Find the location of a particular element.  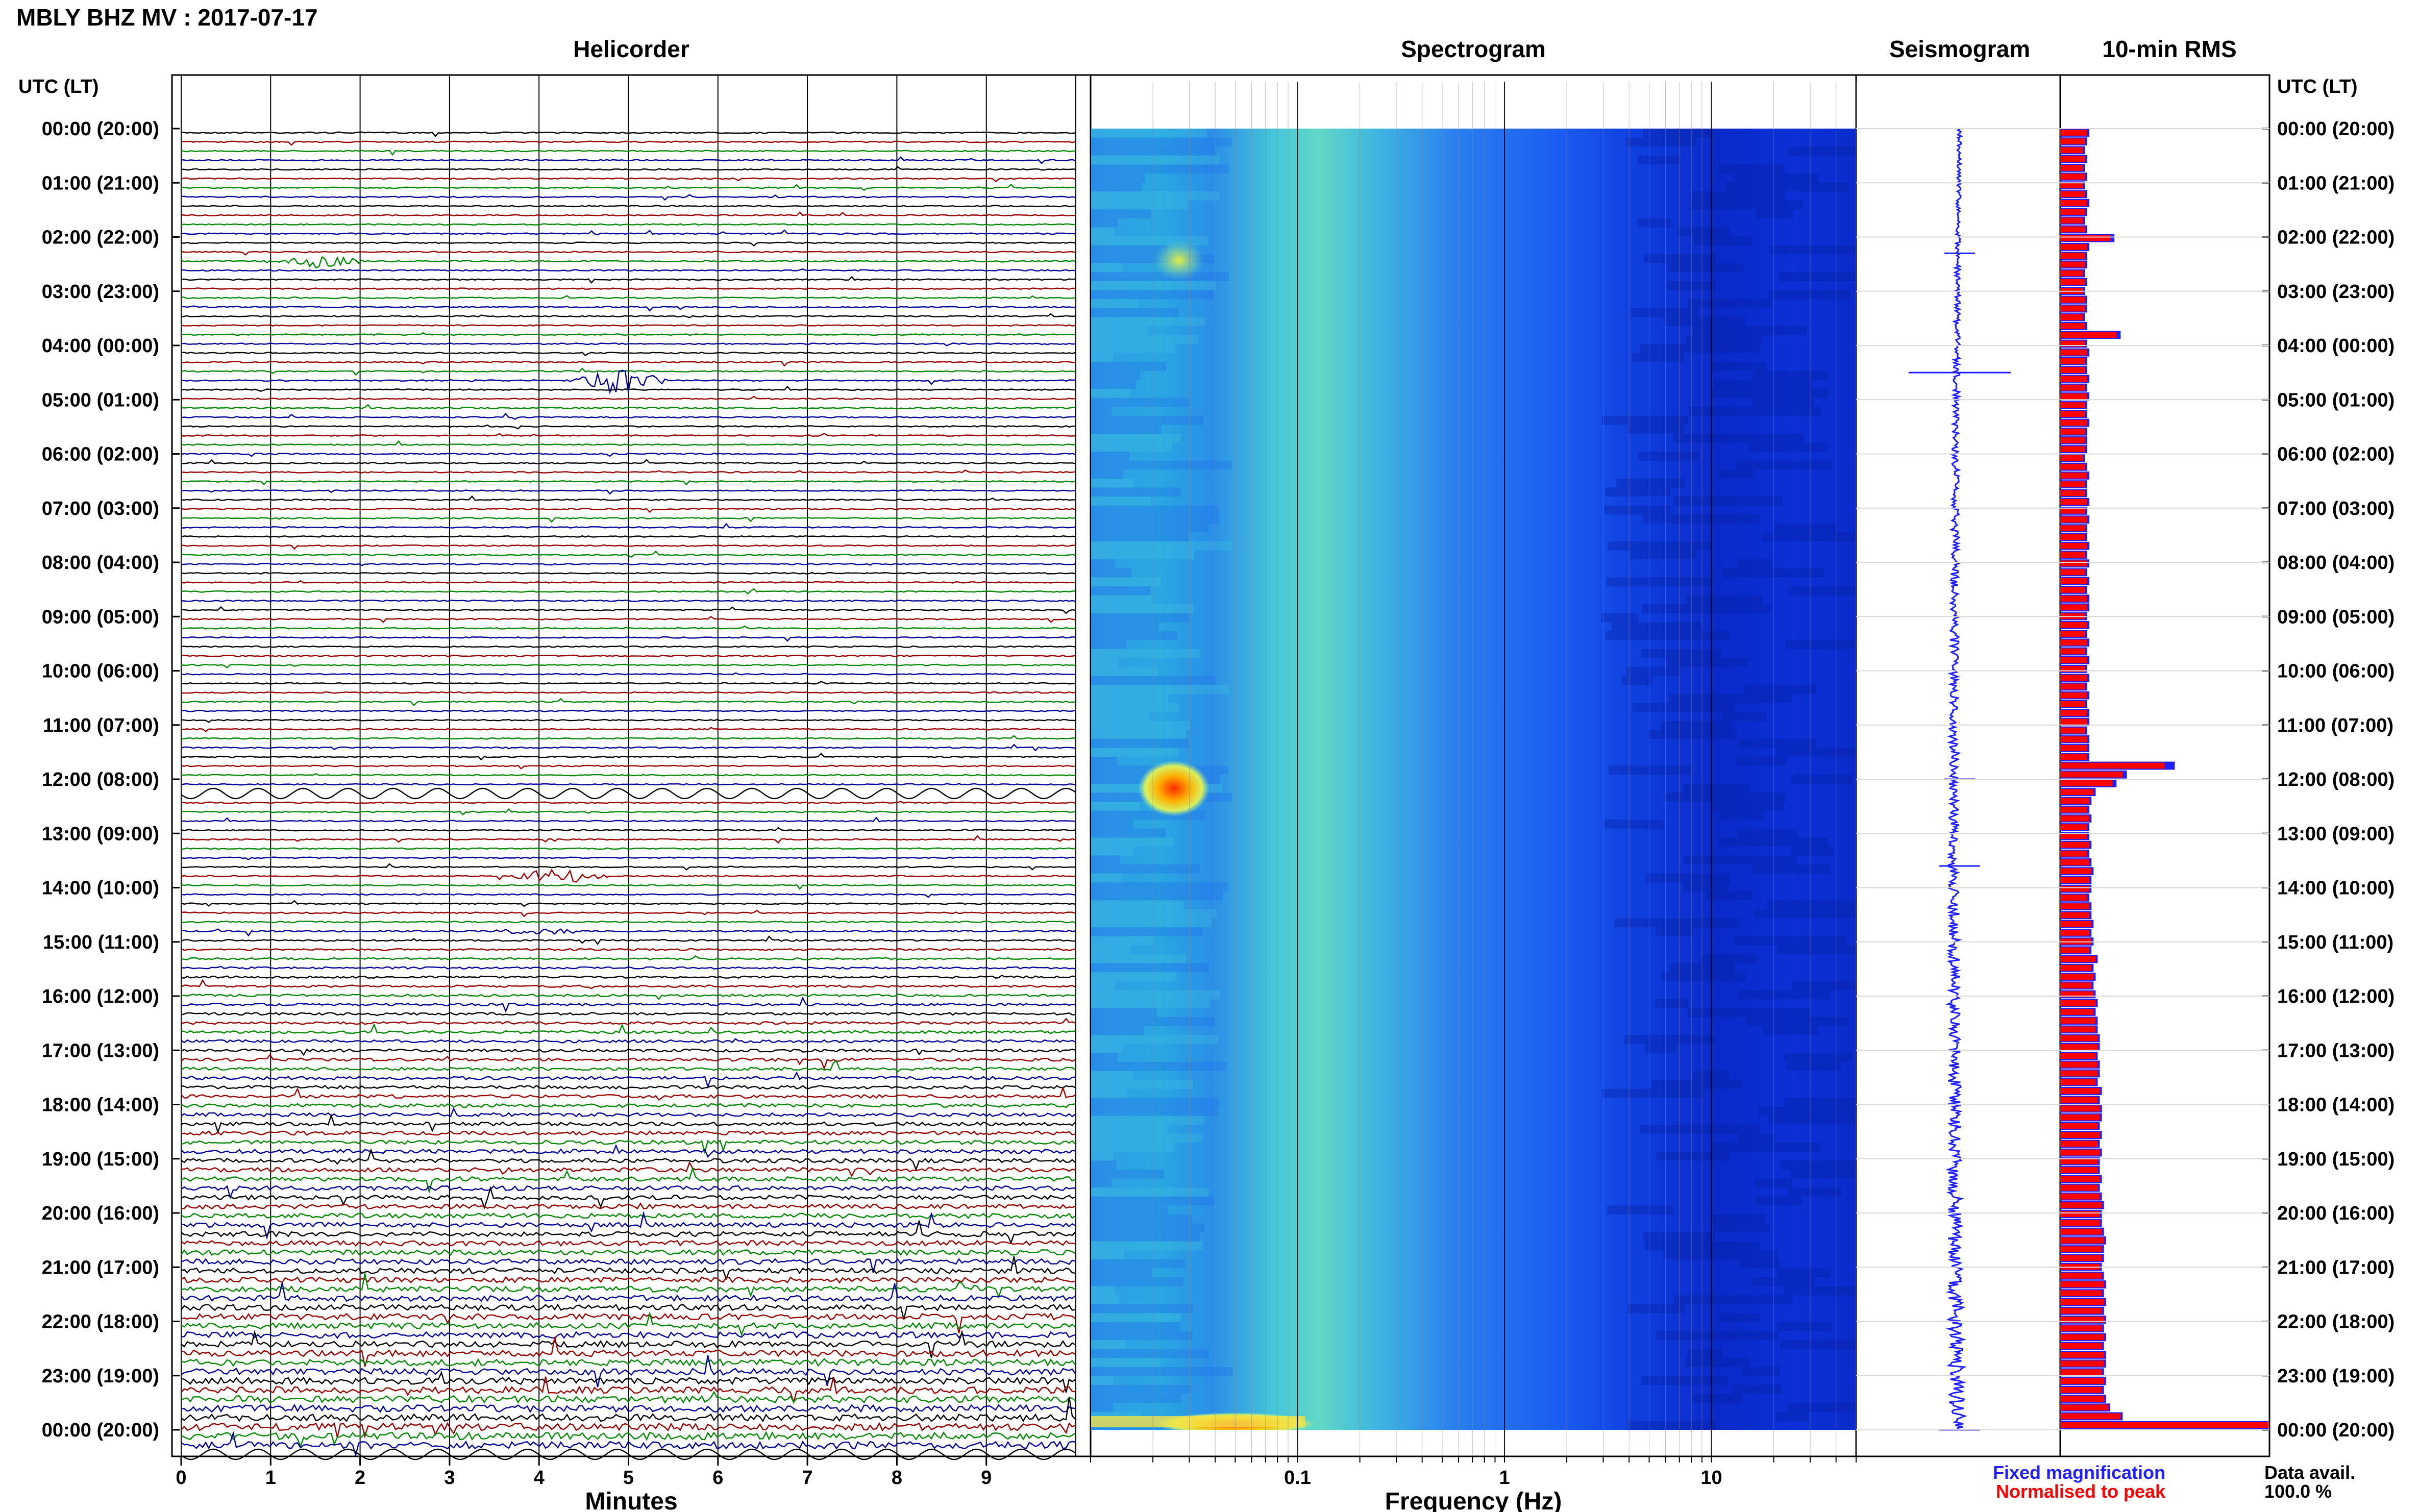

minute-tick-label: 5 is located at coordinates (628, 1478).